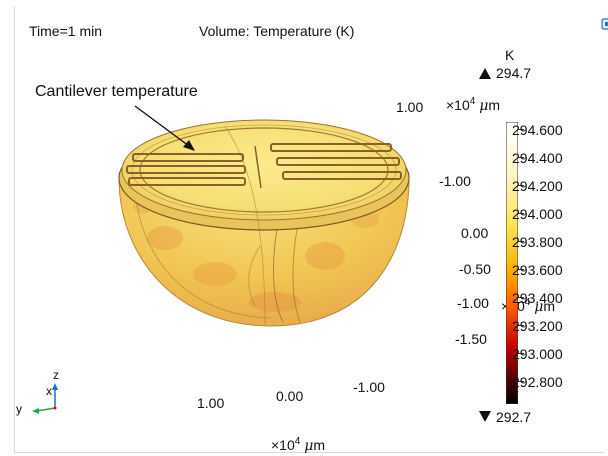 This screenshot has height=456, width=608. I want to click on colorbar-min: 292.7, so click(514, 417).